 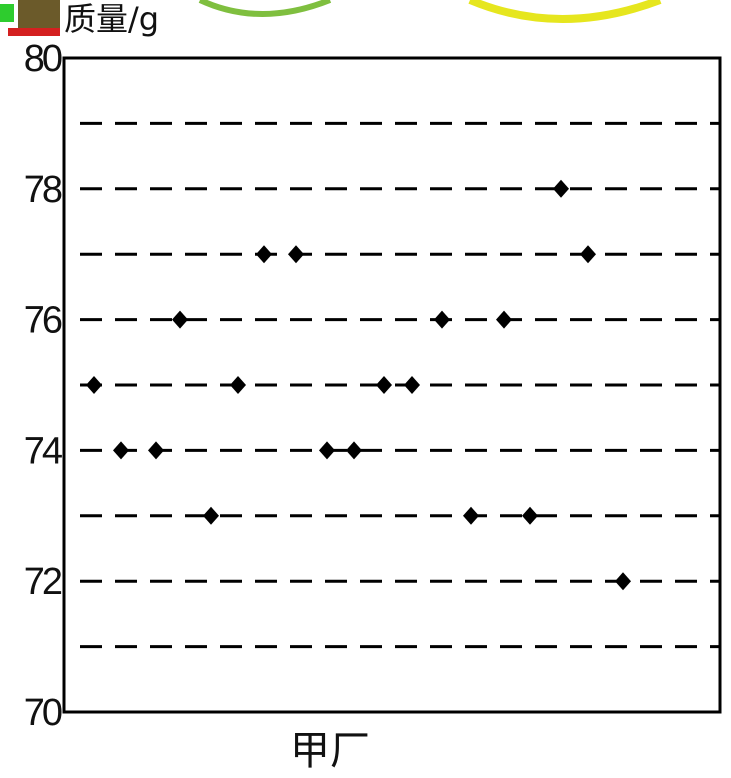 I want to click on x-axis-label: 甲厂, so click(x=330, y=751).